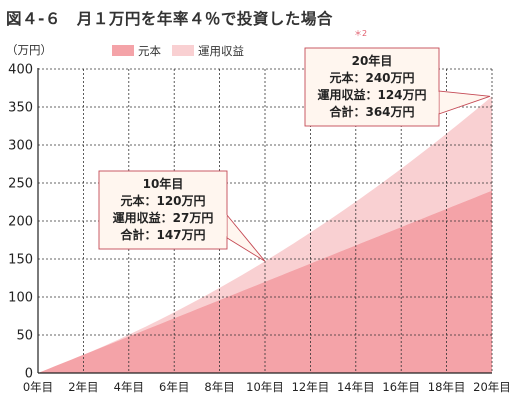 This screenshot has width=524, height=417. What do you see at coordinates (20, 222) in the screenshot?
I see `y-tick-label: 200` at bounding box center [20, 222].